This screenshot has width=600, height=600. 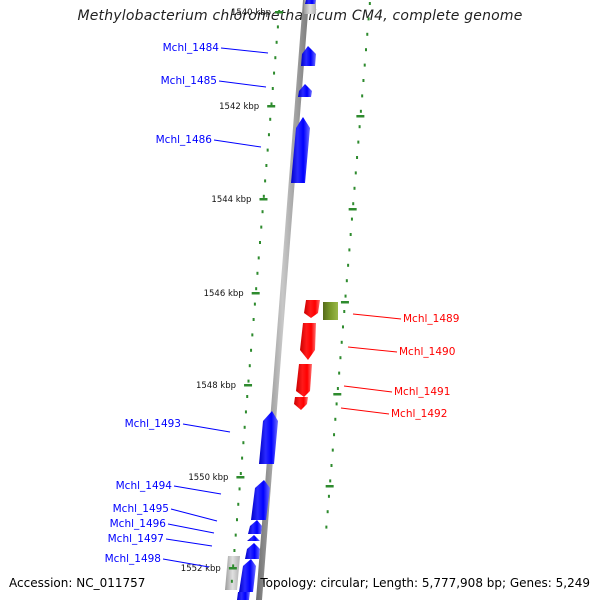 What do you see at coordinates (208, 478) in the screenshot?
I see `scale-label: 1550 kbp` at bounding box center [208, 478].